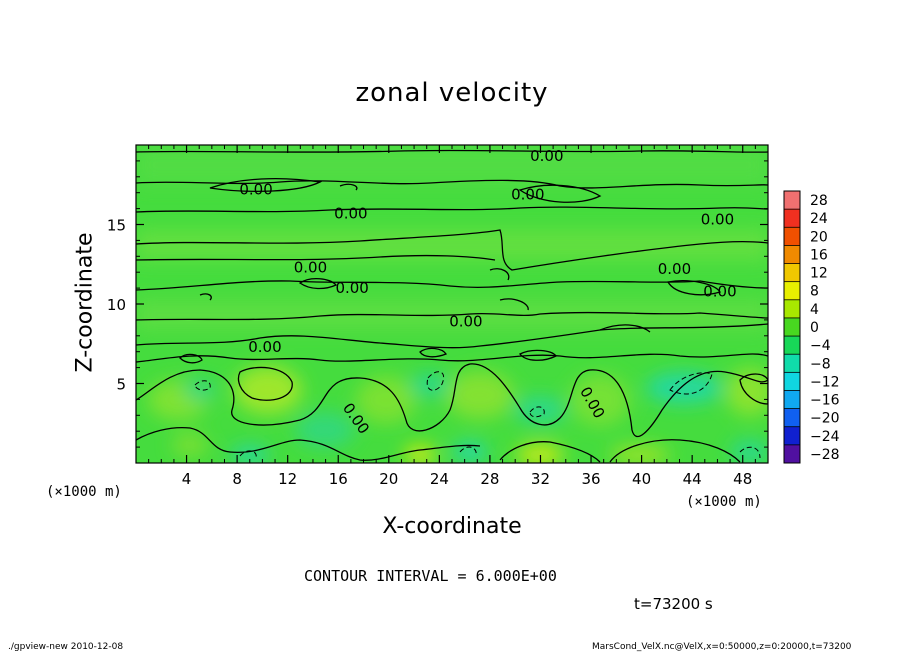  I want to click on colorbar: 28 24 20 16 12 8 4 0 −4 −8 −12 −16 −20 −24 −28, so click(811, 327).